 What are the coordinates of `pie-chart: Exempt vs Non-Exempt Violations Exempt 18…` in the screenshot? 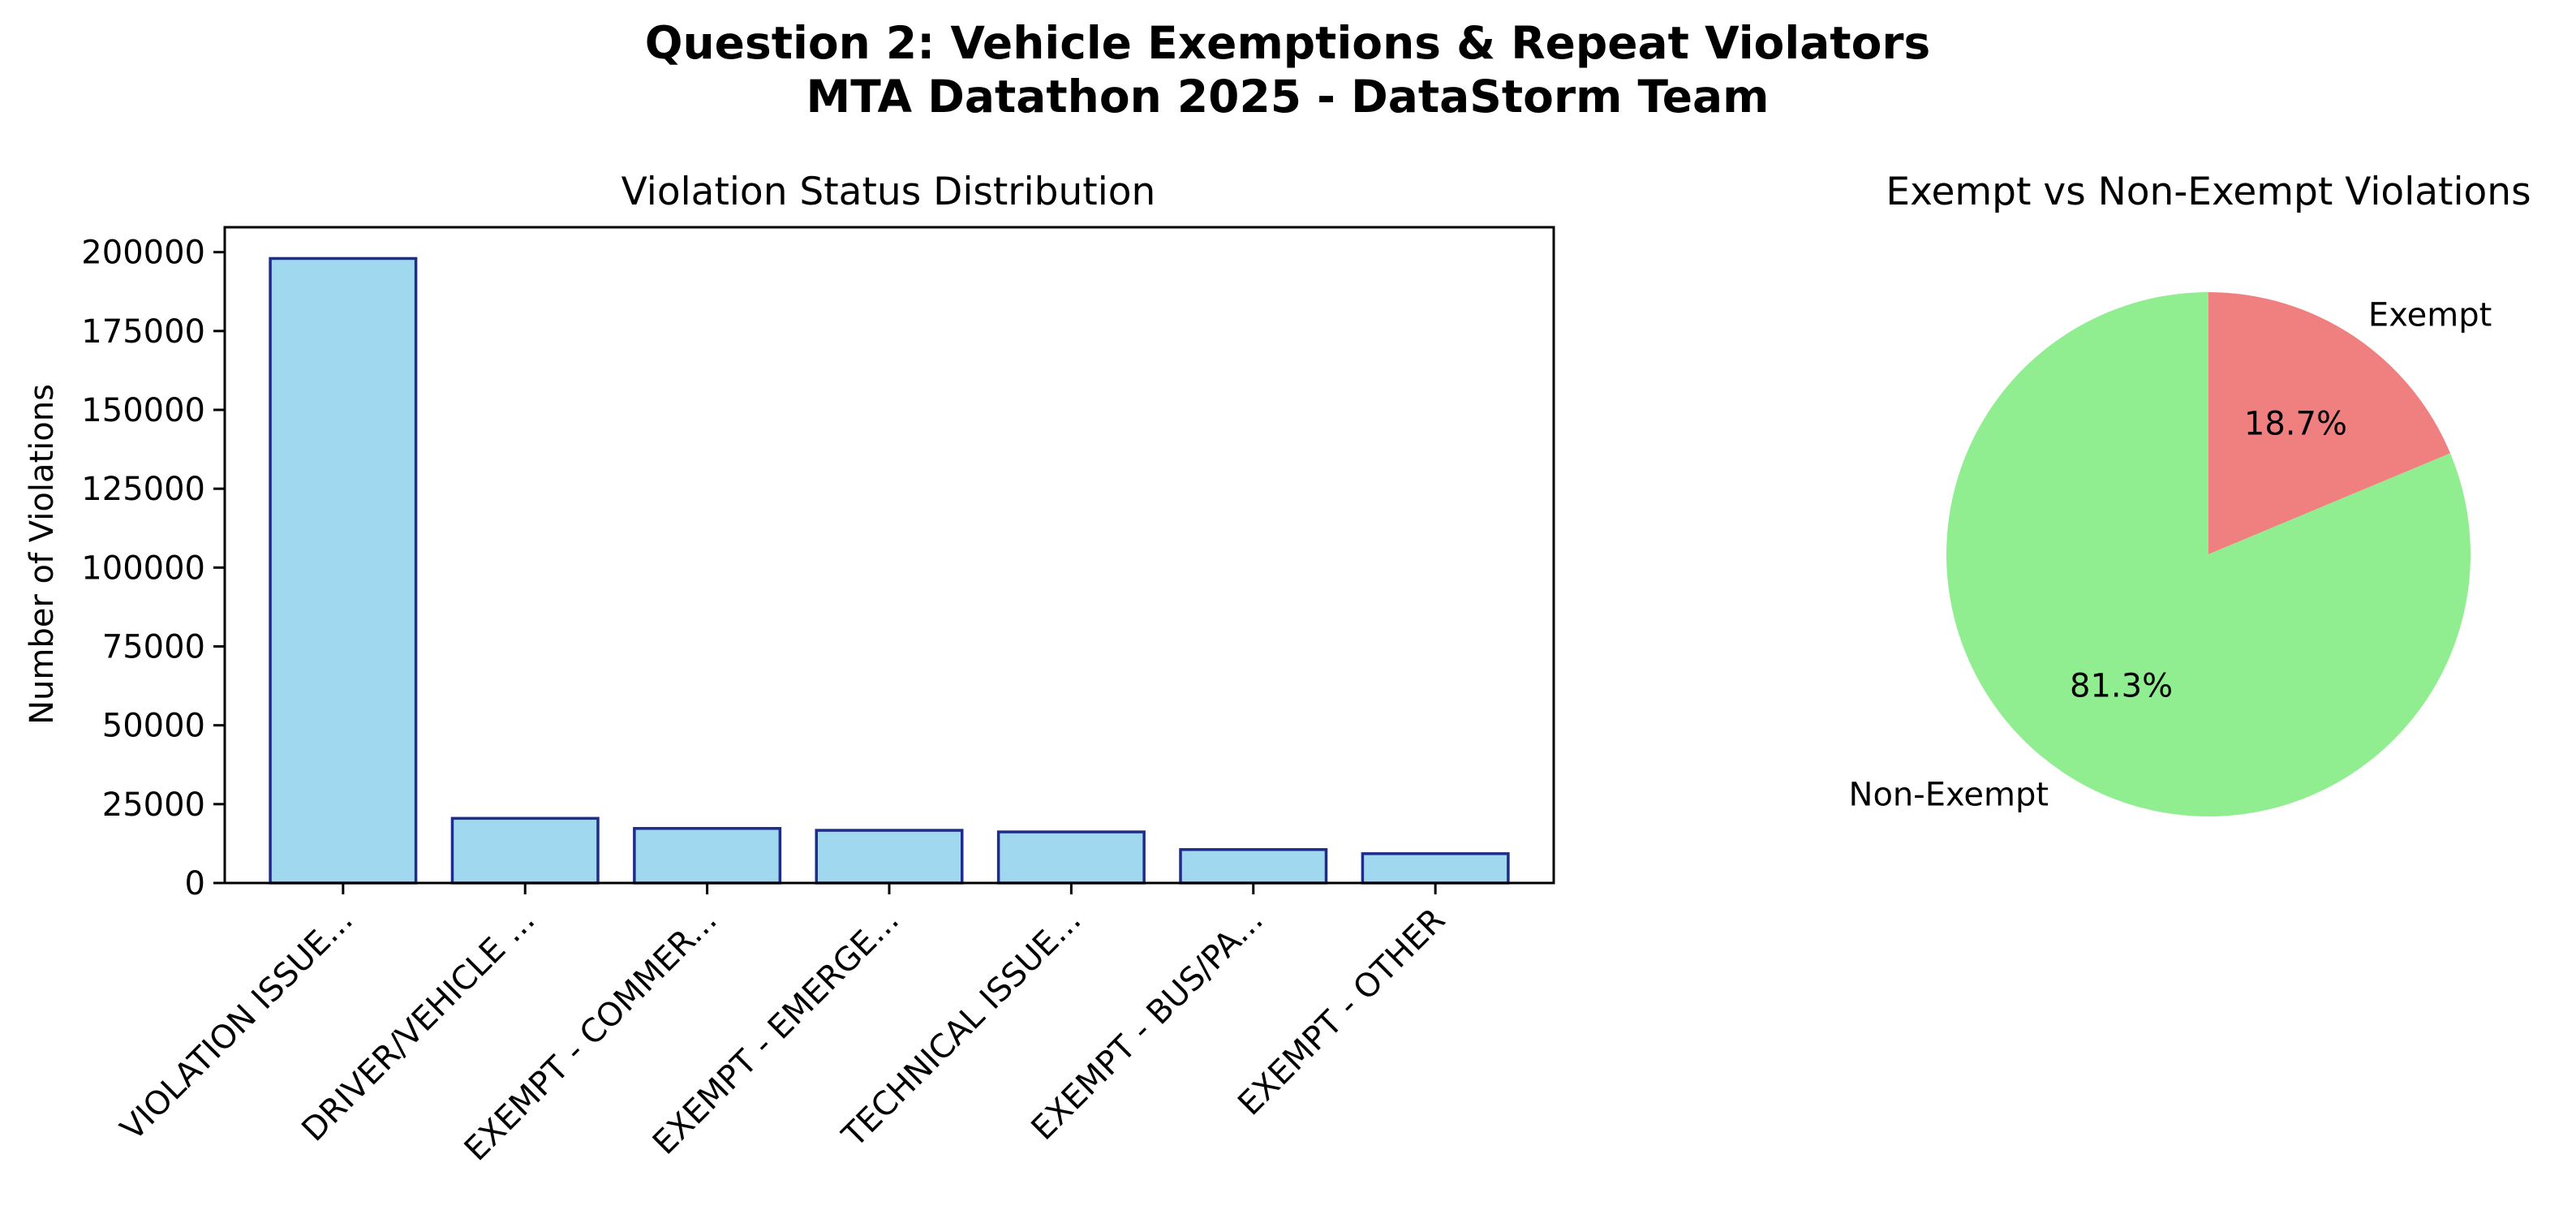 It's located at (2190, 493).